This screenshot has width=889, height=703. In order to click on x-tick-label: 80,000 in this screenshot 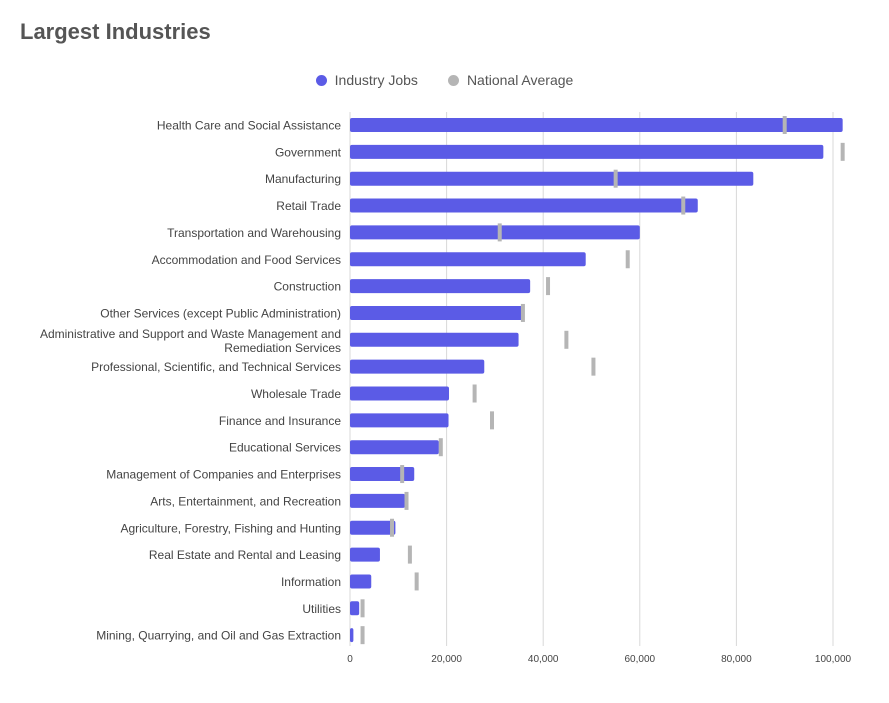, I will do `click(736, 659)`.